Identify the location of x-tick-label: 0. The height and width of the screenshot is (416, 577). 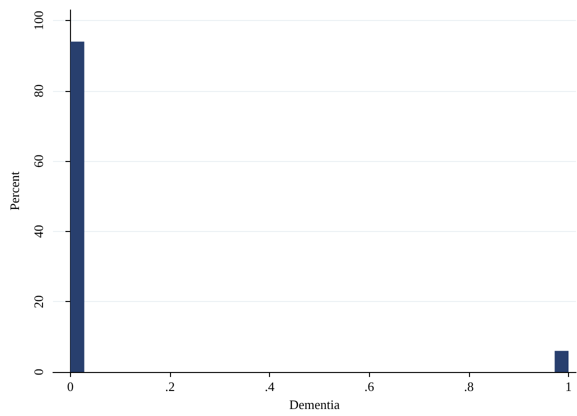
(70, 386).